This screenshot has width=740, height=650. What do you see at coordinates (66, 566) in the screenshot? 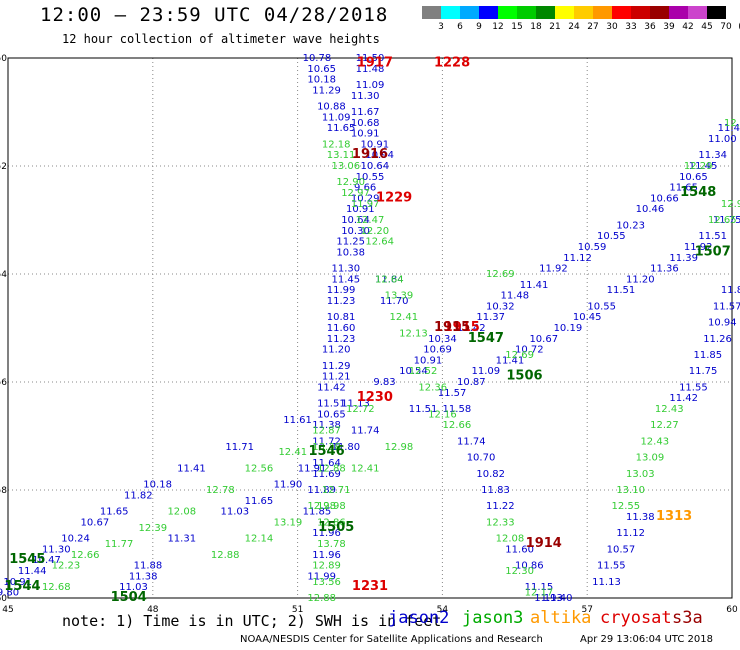
I see `data-point-jason3: 12.23` at bounding box center [66, 566].